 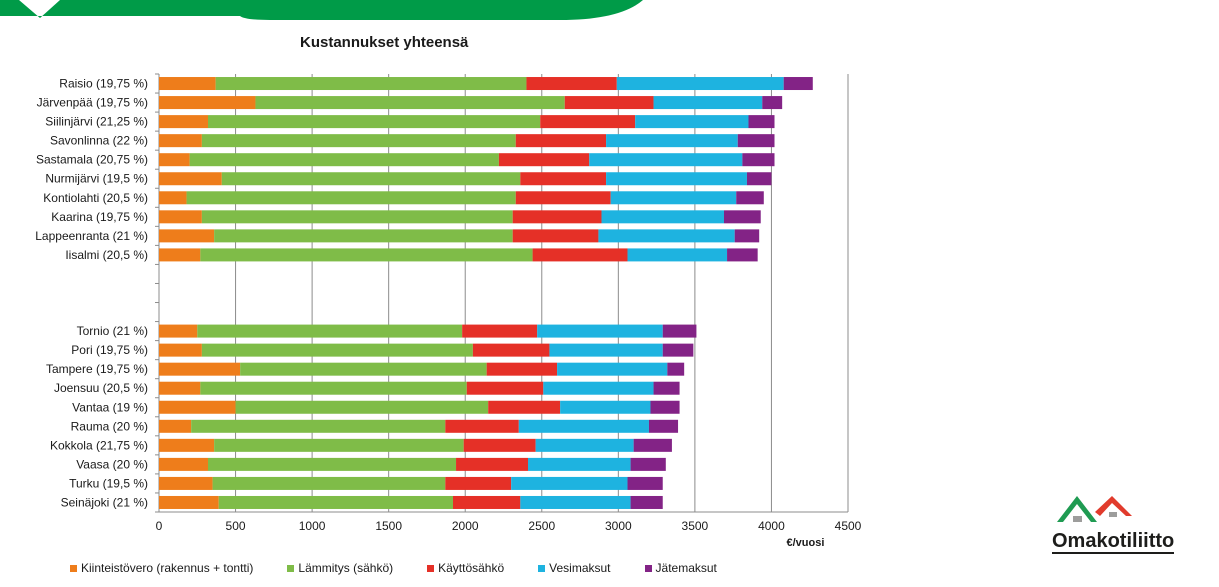 I want to click on house-right-window, so click(x=1113, y=514).